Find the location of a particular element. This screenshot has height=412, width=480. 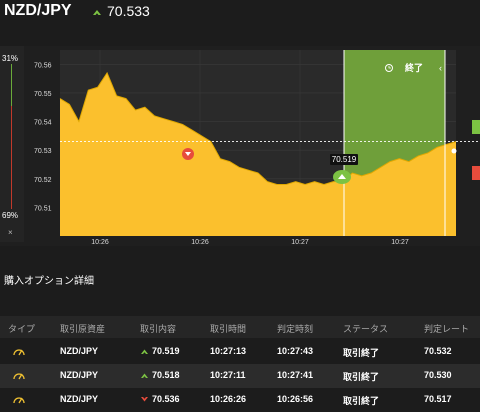

y-tick-label: 70.53 is located at coordinates (43, 151).